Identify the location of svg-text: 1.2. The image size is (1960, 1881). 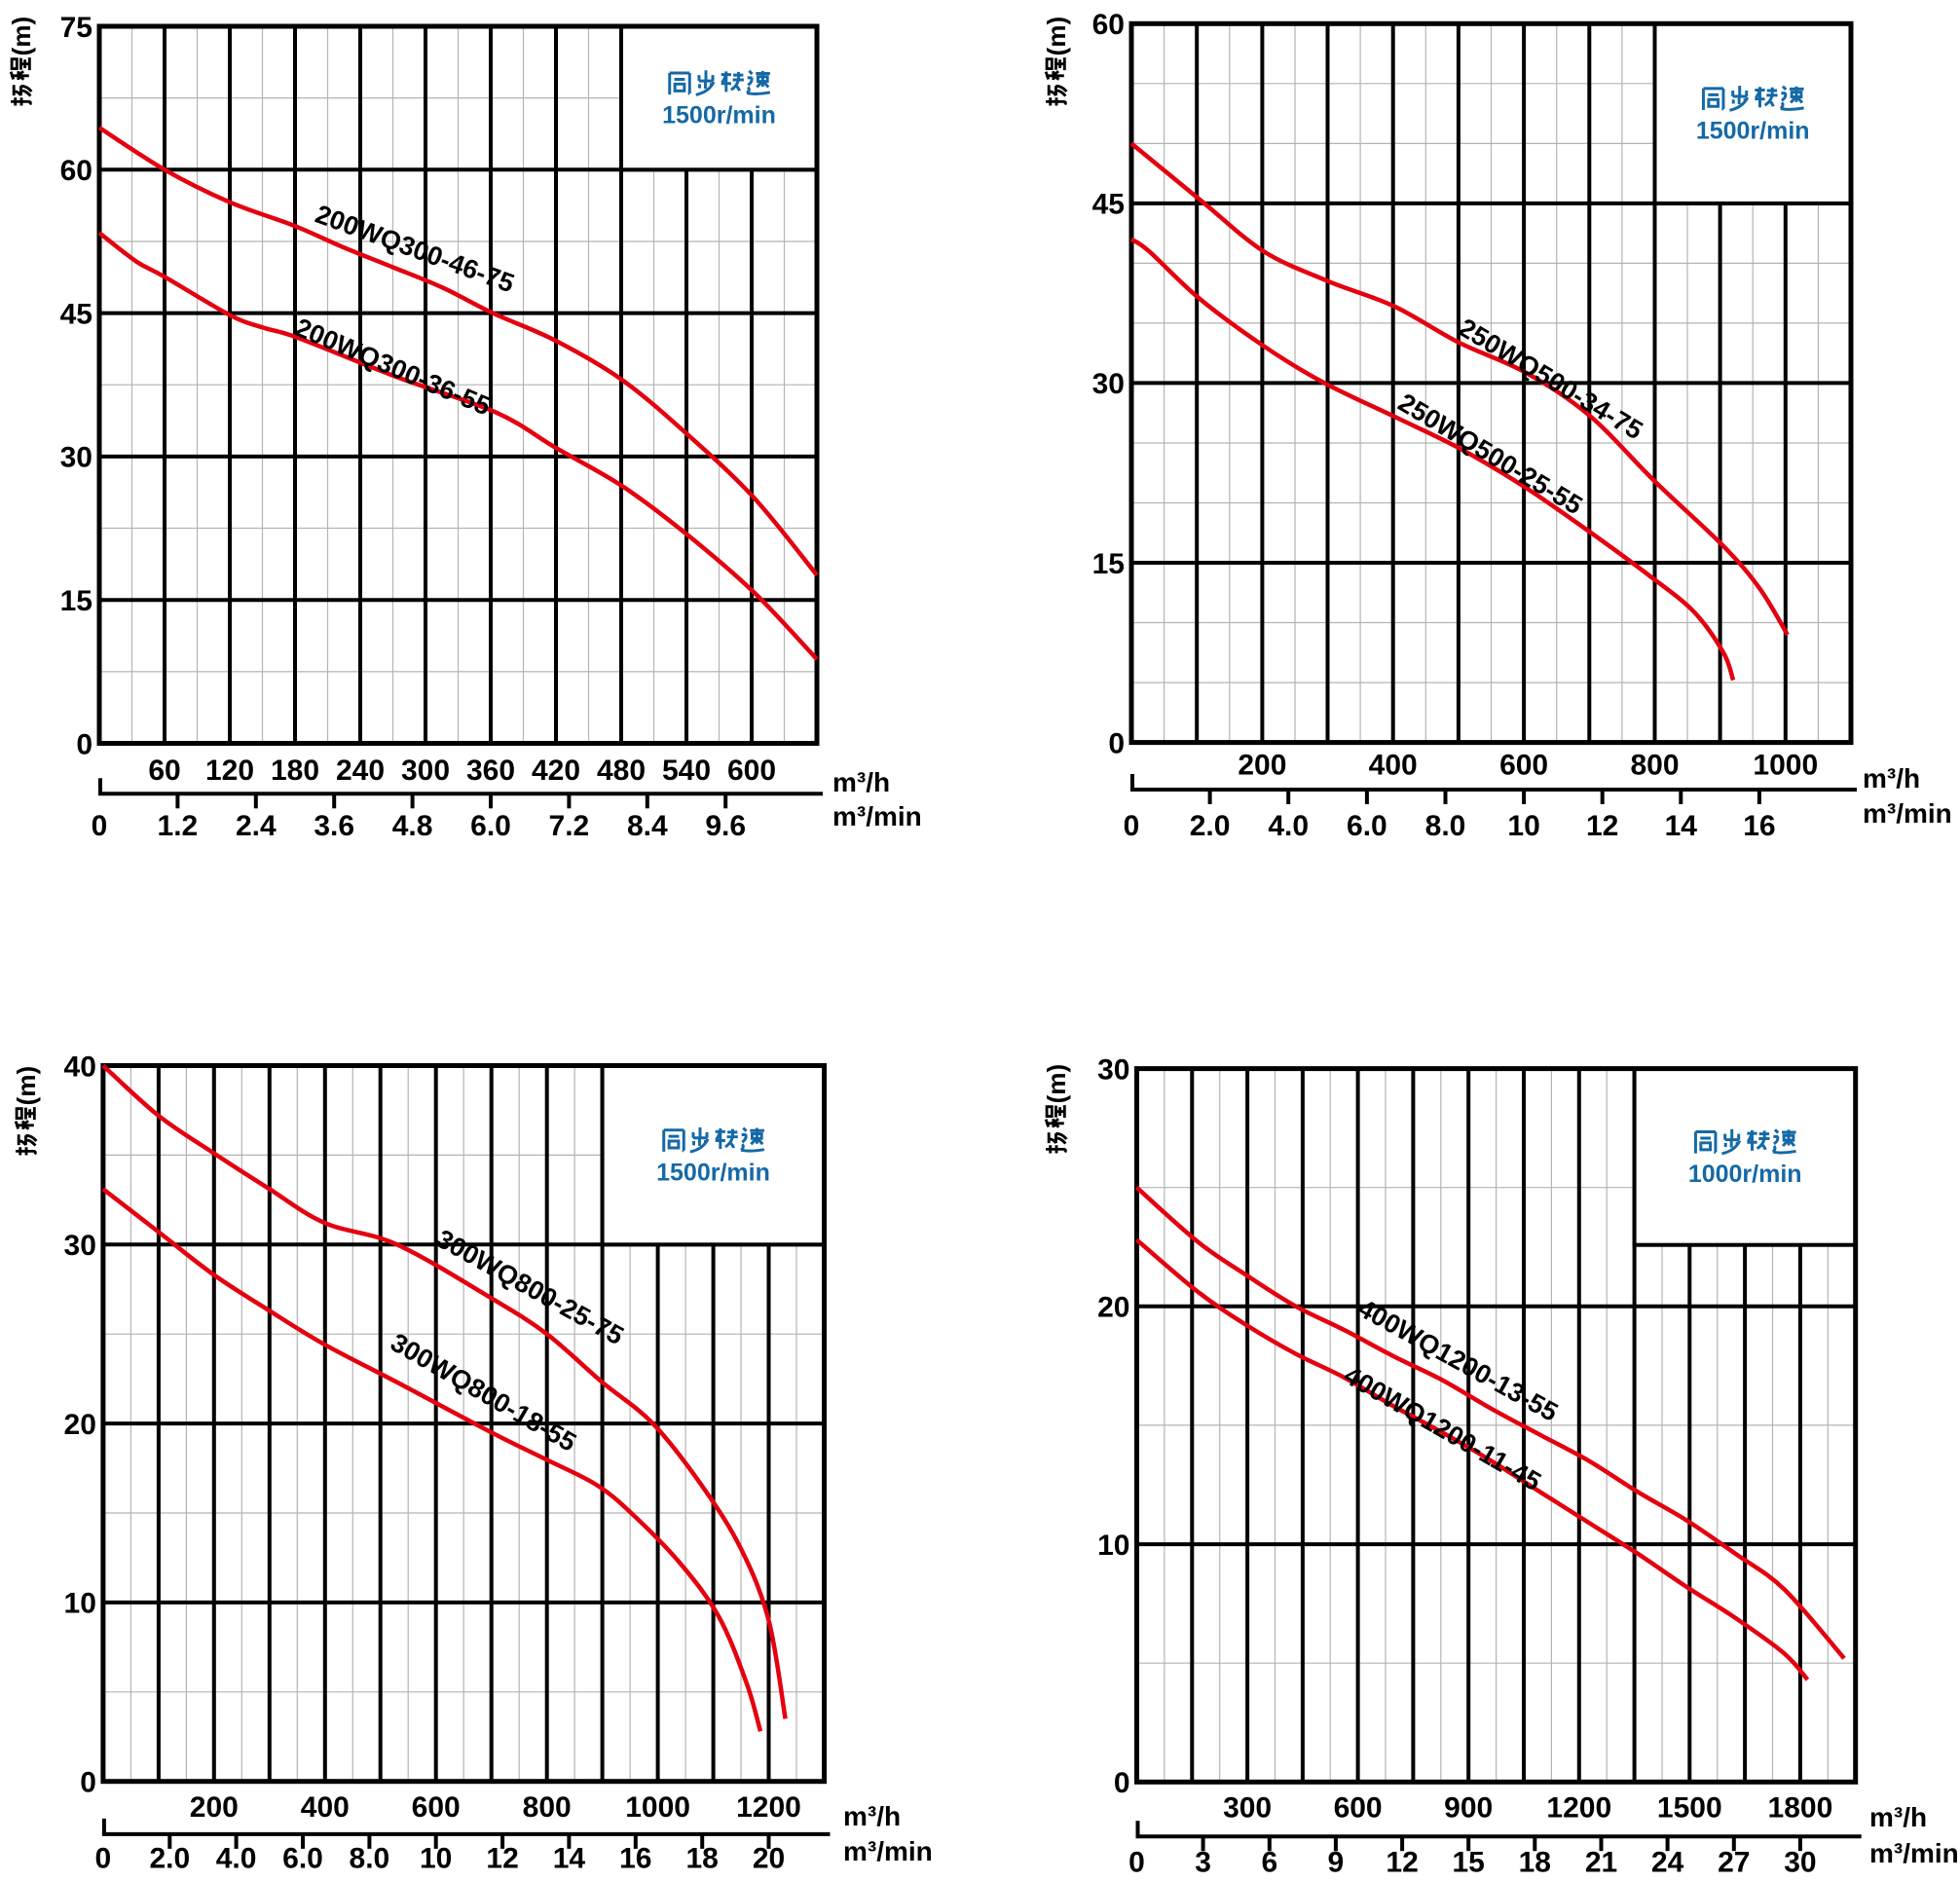
(178, 826).